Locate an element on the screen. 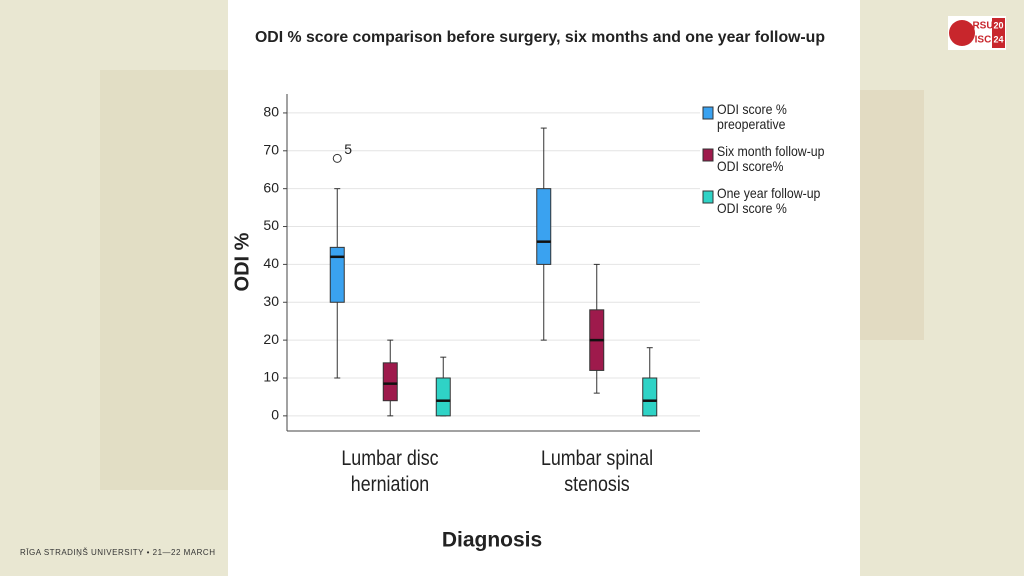 This screenshot has height=576, width=1024. y-tick-label: 20 is located at coordinates (271, 339).